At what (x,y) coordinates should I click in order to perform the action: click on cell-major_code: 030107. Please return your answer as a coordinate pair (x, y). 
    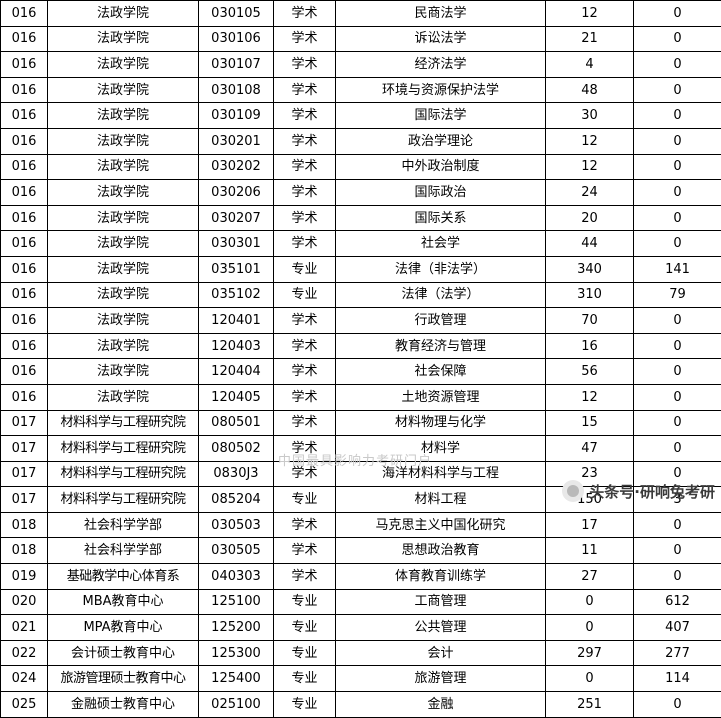
    Looking at the image, I should click on (236, 65).